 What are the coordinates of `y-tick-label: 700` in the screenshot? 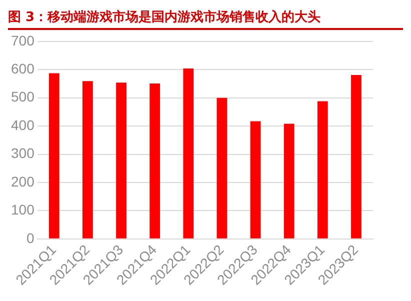 It's located at (23, 40).